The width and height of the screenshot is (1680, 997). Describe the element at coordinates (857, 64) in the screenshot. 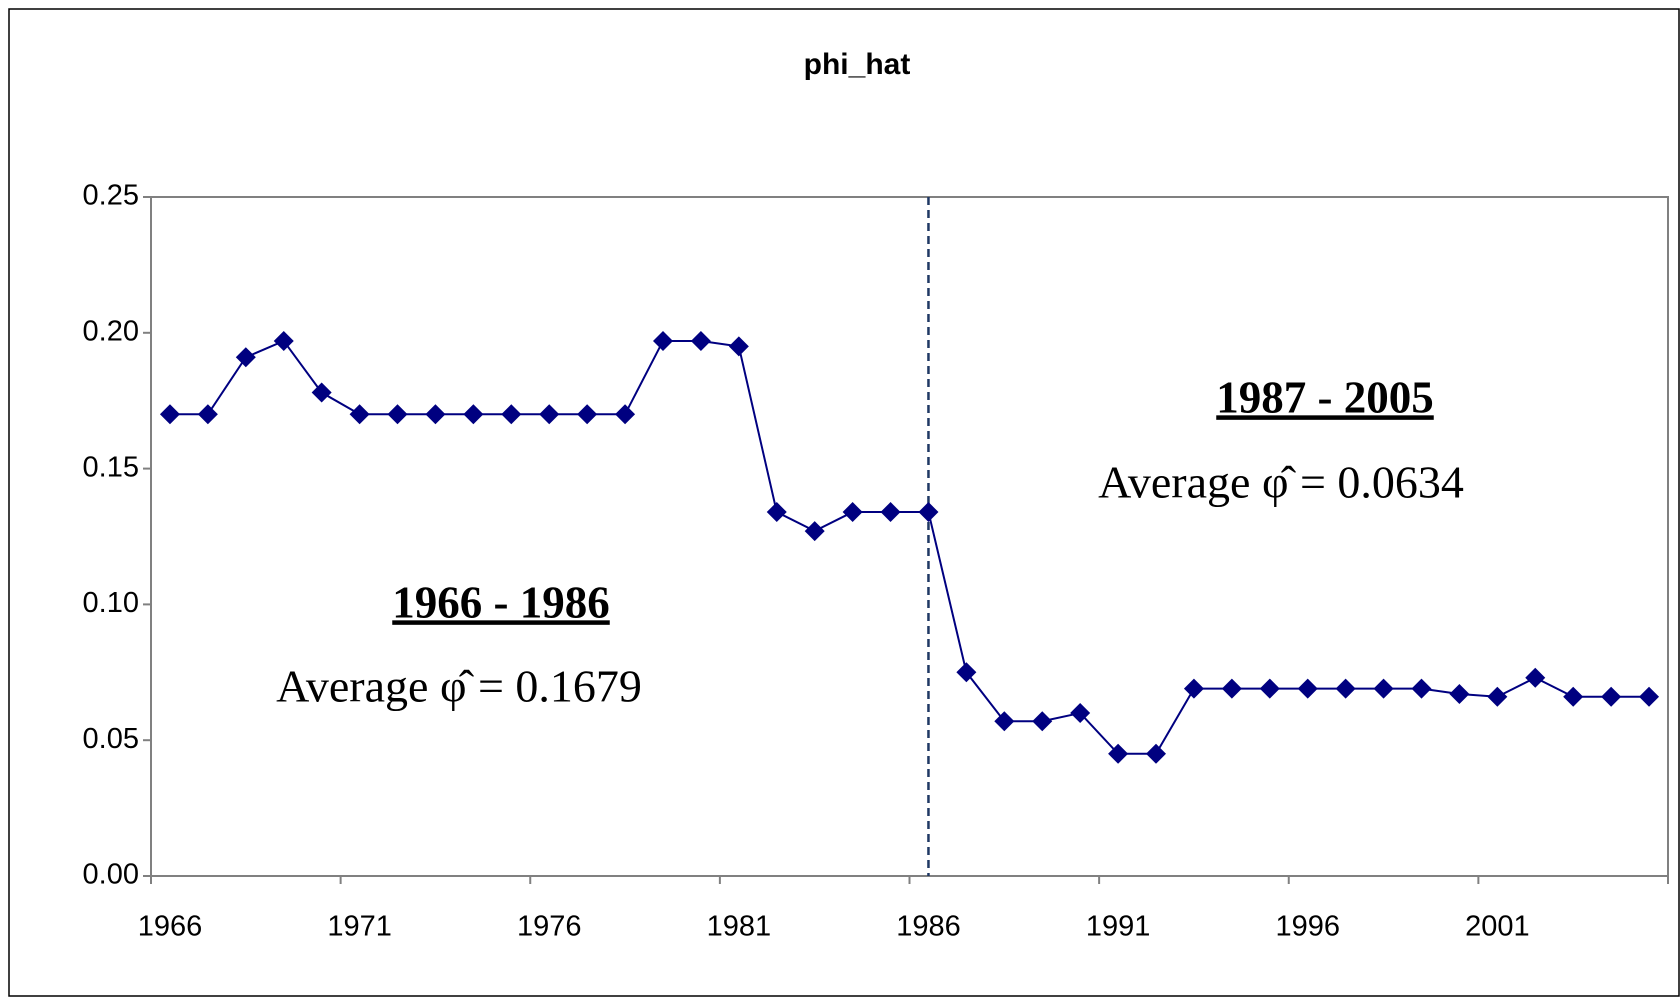

I see `chart-title: phi_hat` at that location.